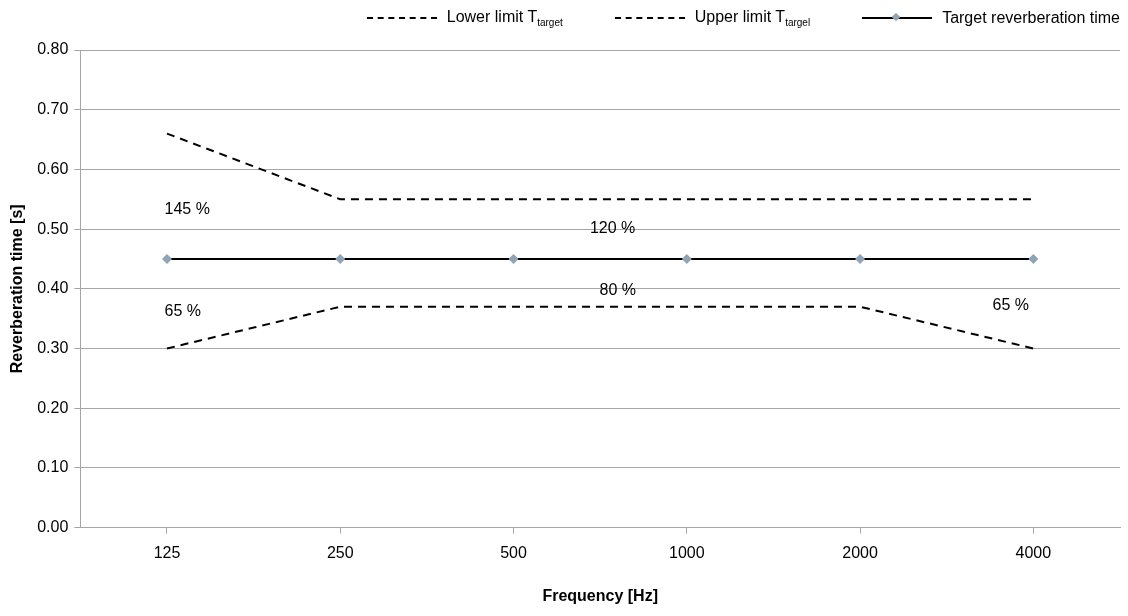 This screenshot has width=1128, height=616. Describe the element at coordinates (53, 109) in the screenshot. I see `y-tick-label: 0.70` at that location.